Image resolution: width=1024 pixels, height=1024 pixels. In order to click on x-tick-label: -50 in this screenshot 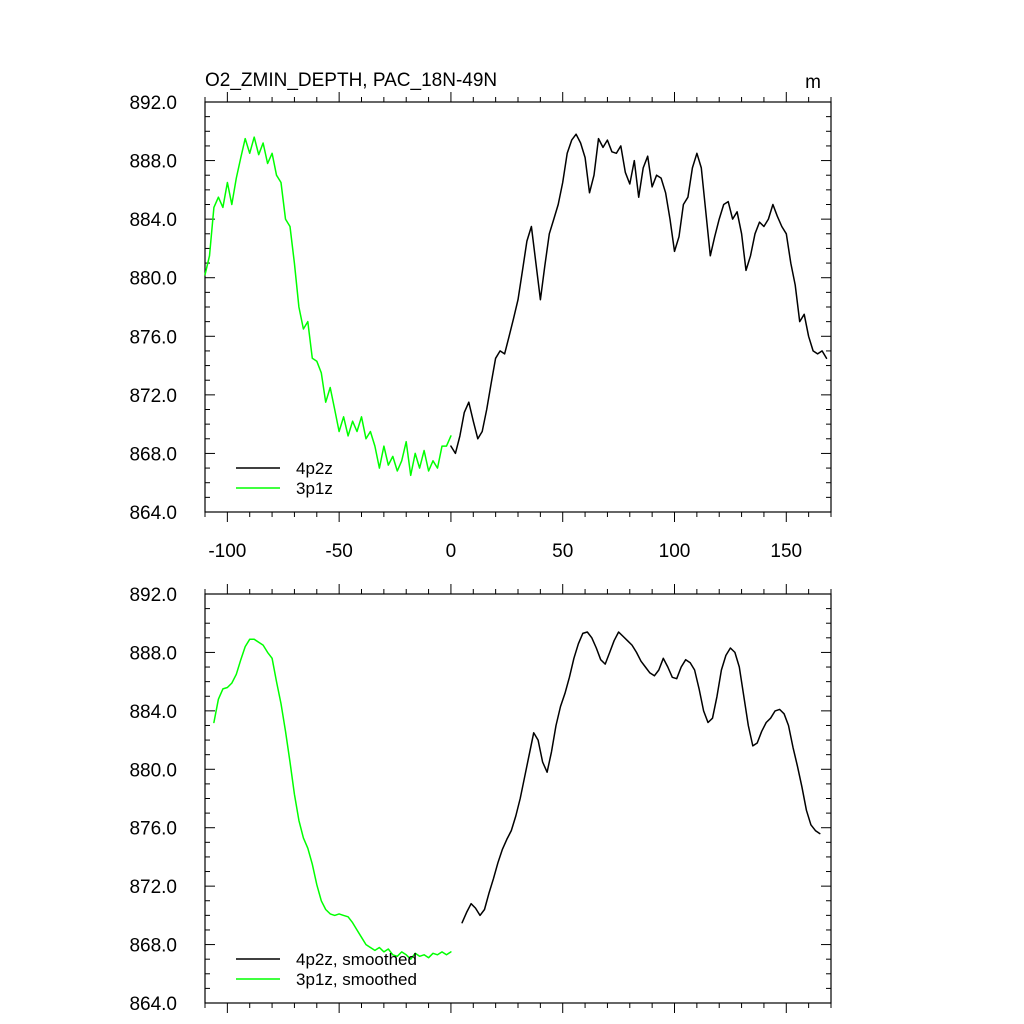, I will do `click(338, 551)`.